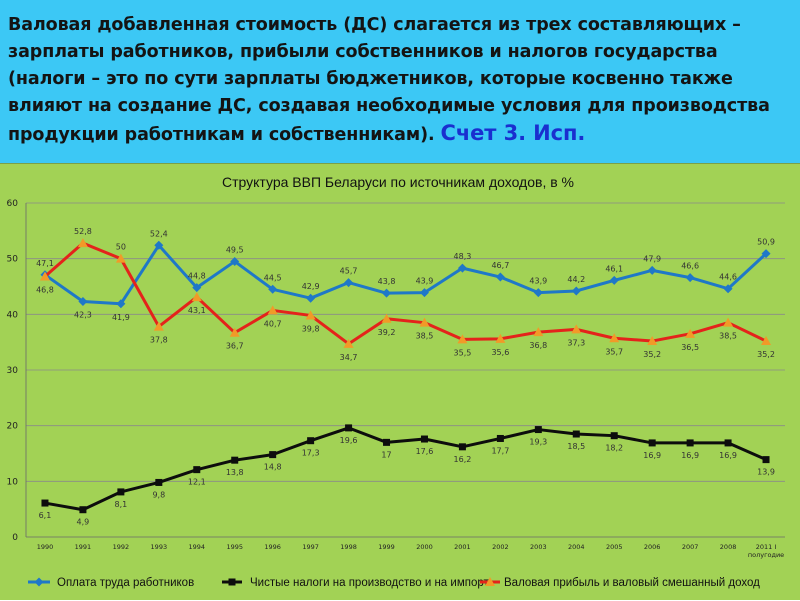  I want to click on data-label-taxes: 6,1, so click(45, 515).